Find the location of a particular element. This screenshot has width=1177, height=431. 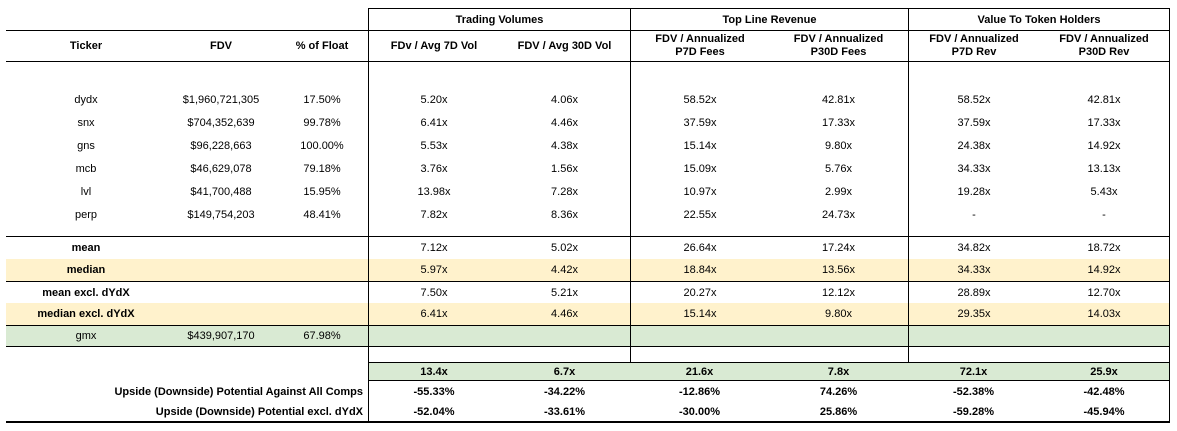

metric-cell: 4.46x is located at coordinates (564, 314).